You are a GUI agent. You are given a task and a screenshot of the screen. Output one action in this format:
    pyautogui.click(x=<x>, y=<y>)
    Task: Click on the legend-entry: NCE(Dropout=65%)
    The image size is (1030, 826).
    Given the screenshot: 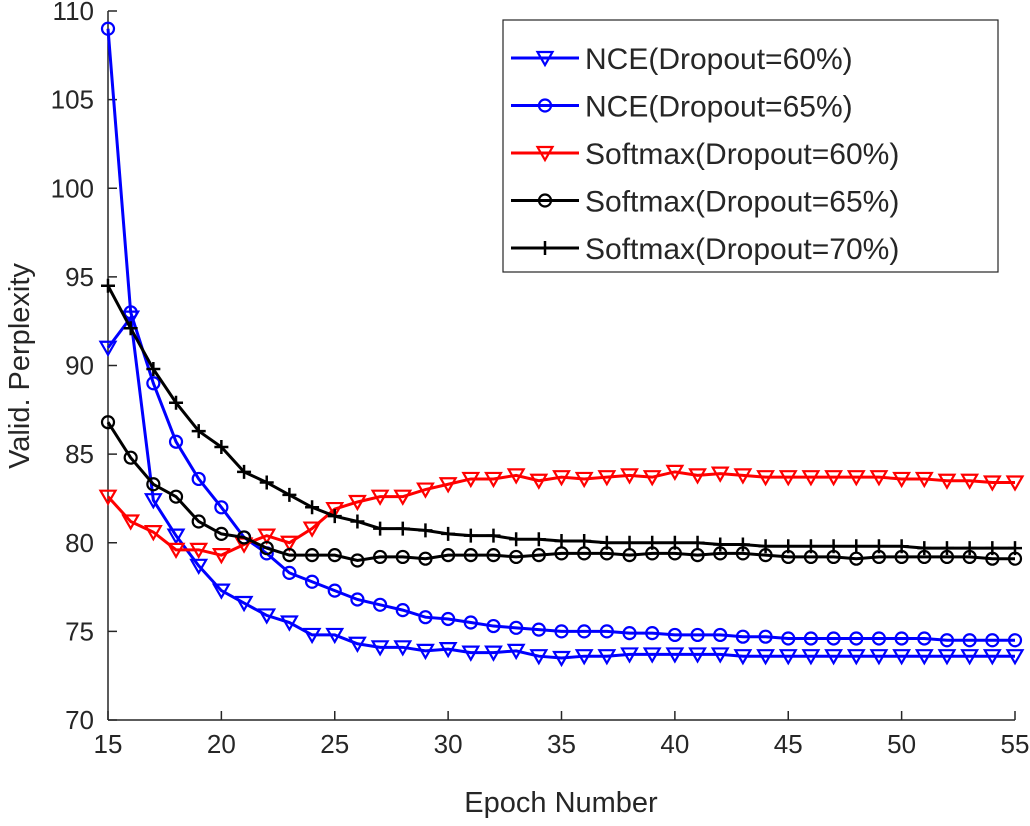 What is the action you would take?
    pyautogui.click(x=682, y=107)
    